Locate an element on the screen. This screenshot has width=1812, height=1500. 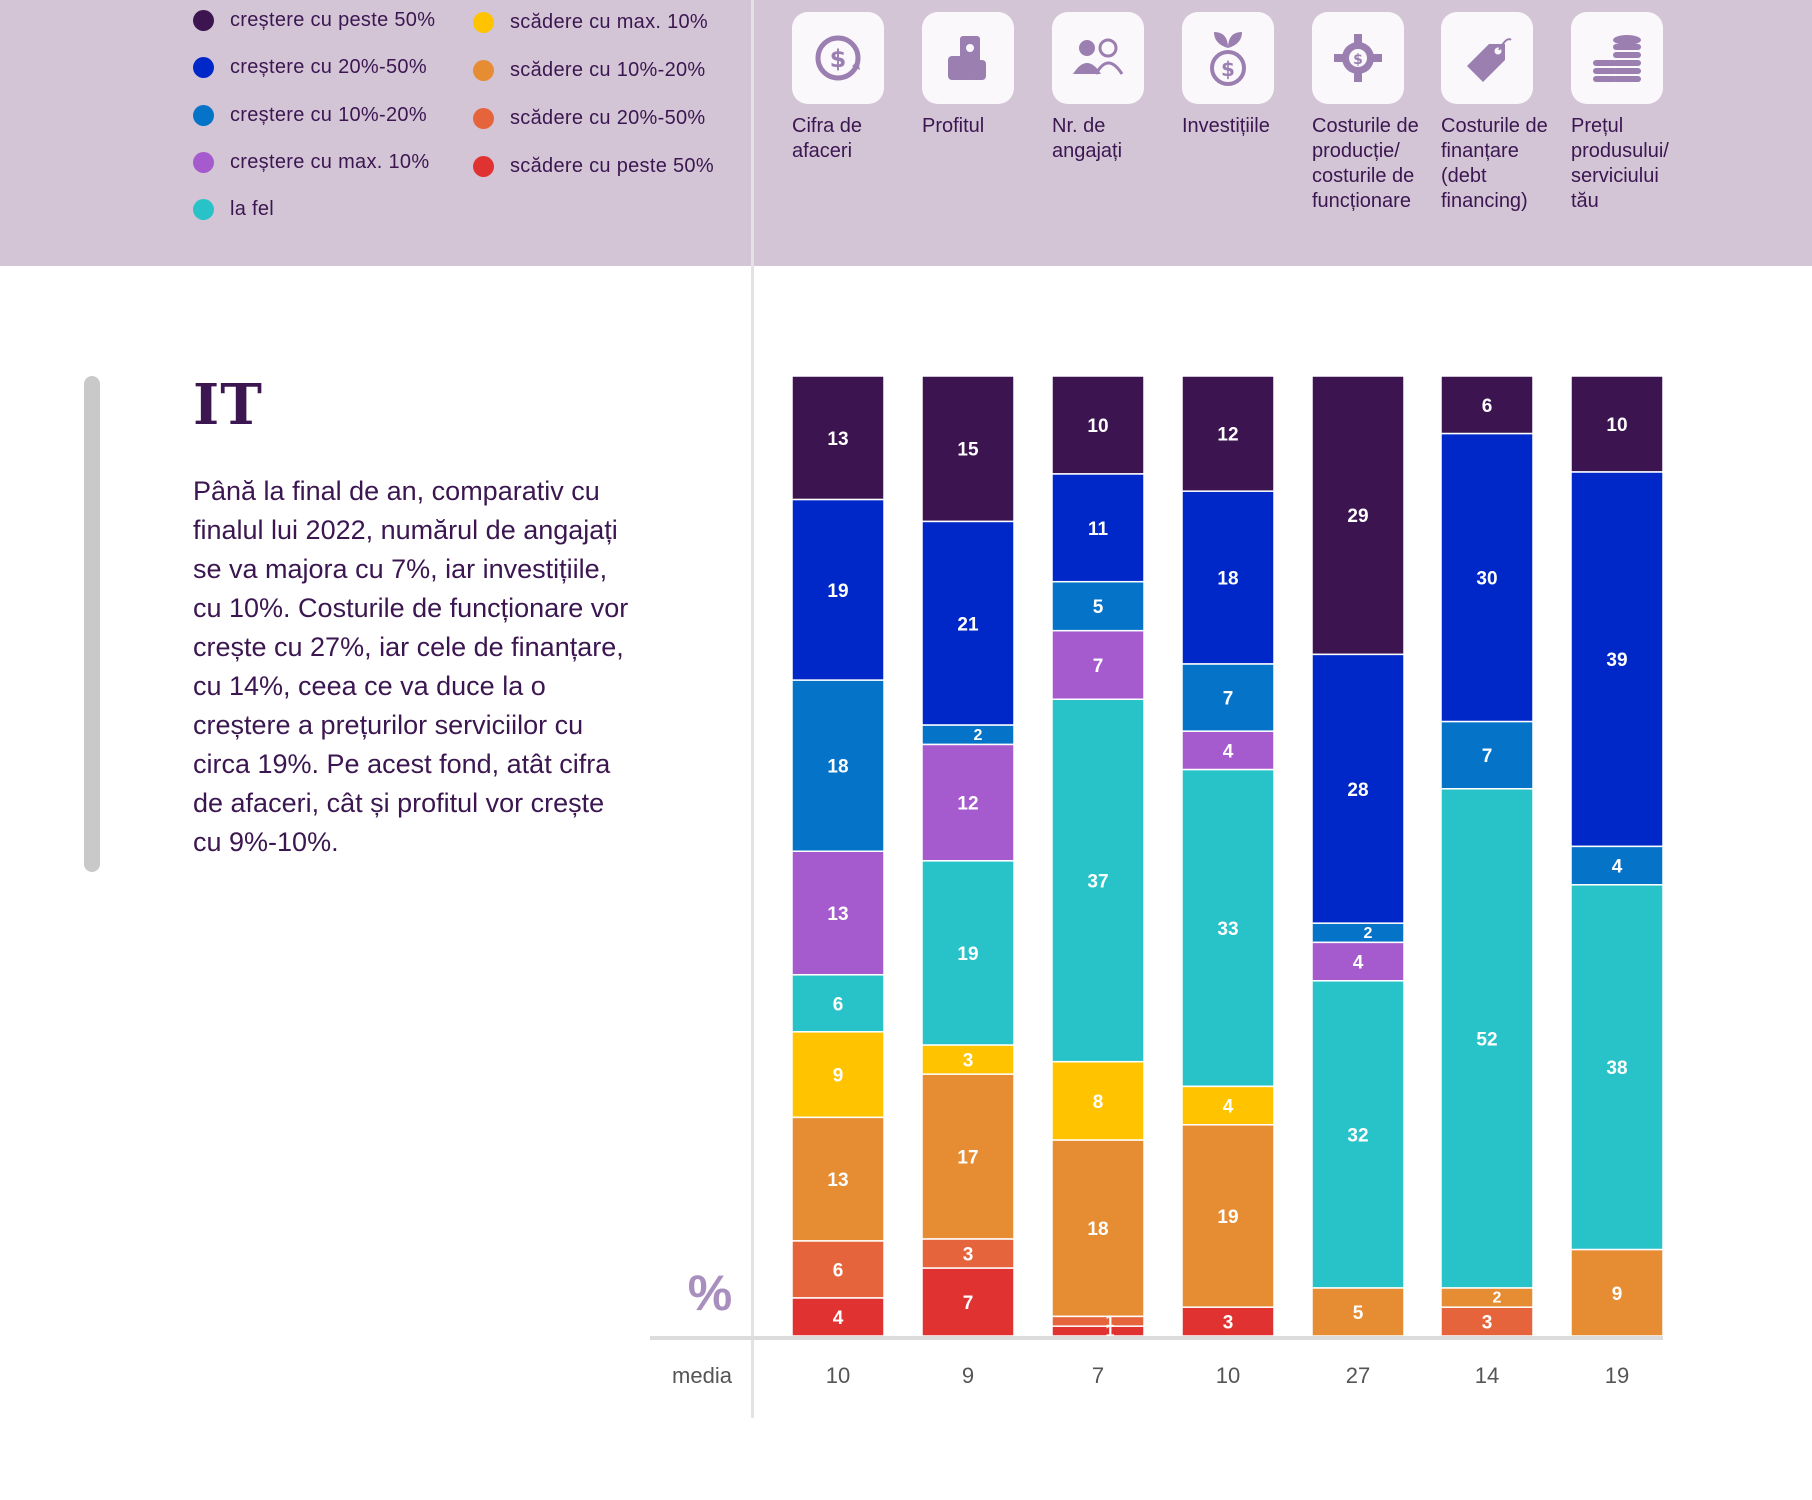
metric-label: Cifra de afaceri is located at coordinates (827, 138).